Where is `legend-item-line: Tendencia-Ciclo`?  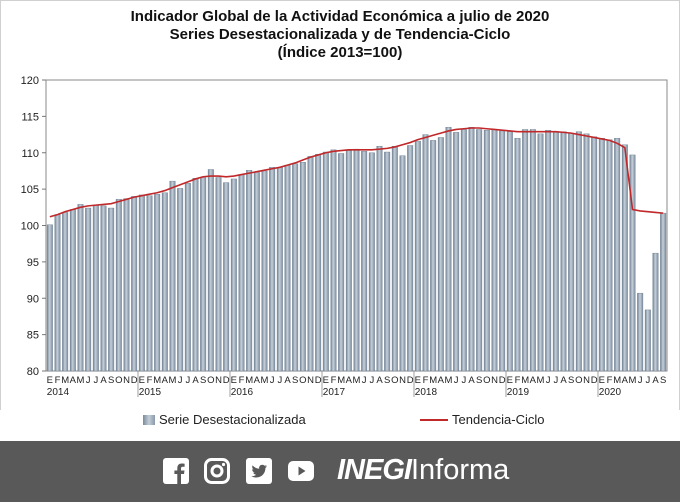 legend-item-line: Tendencia-Ciclo is located at coordinates (482, 419).